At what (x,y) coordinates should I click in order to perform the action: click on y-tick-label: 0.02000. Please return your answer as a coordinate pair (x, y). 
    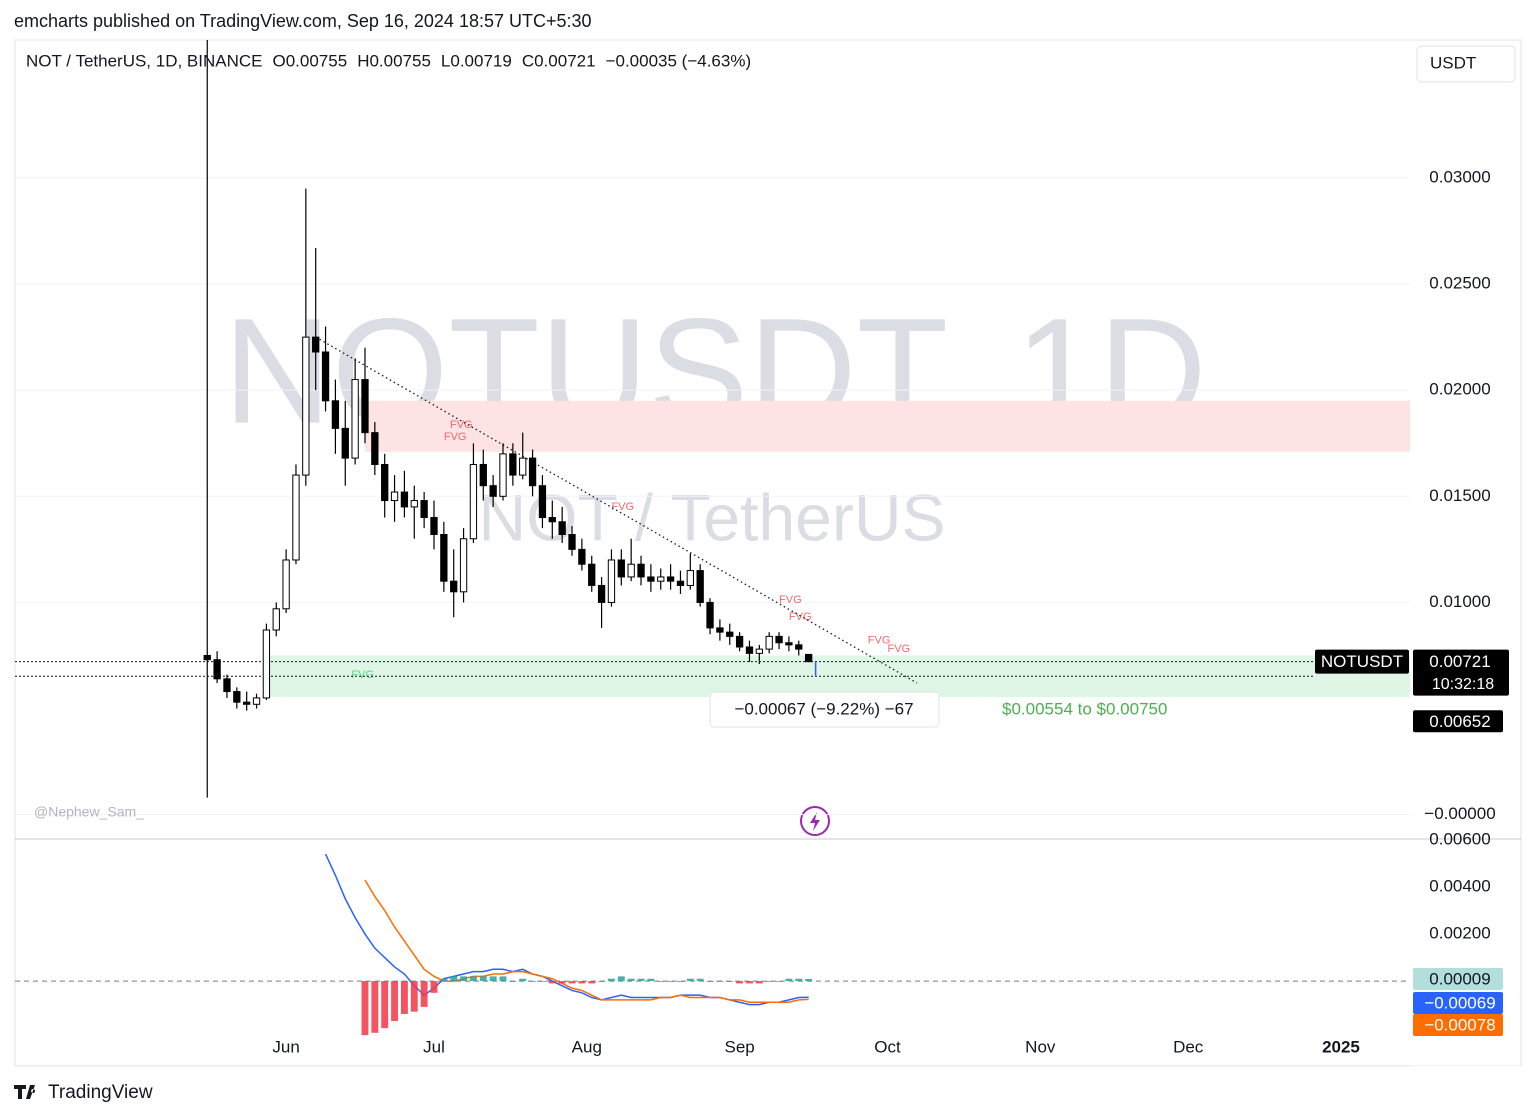
    Looking at the image, I should click on (1459, 389).